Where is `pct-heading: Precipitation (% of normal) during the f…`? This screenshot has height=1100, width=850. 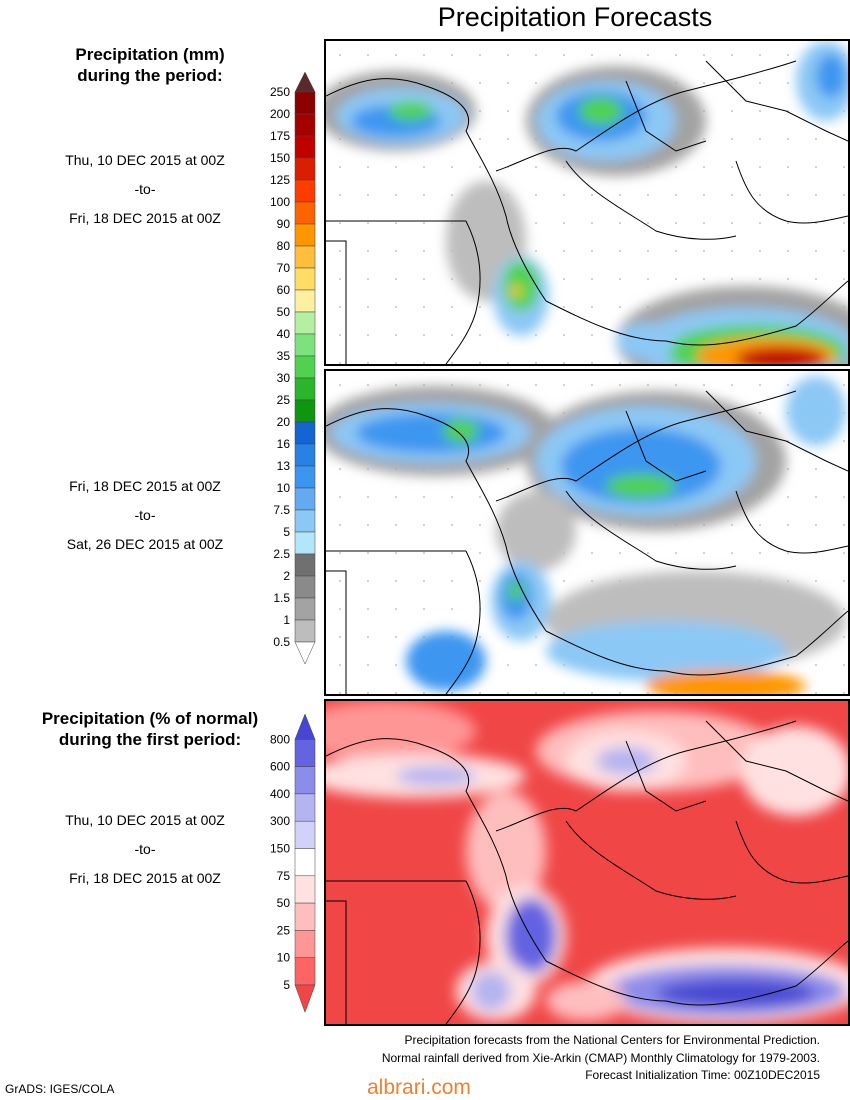
pct-heading: Precipitation (% of normal) during the f… is located at coordinates (150, 729).